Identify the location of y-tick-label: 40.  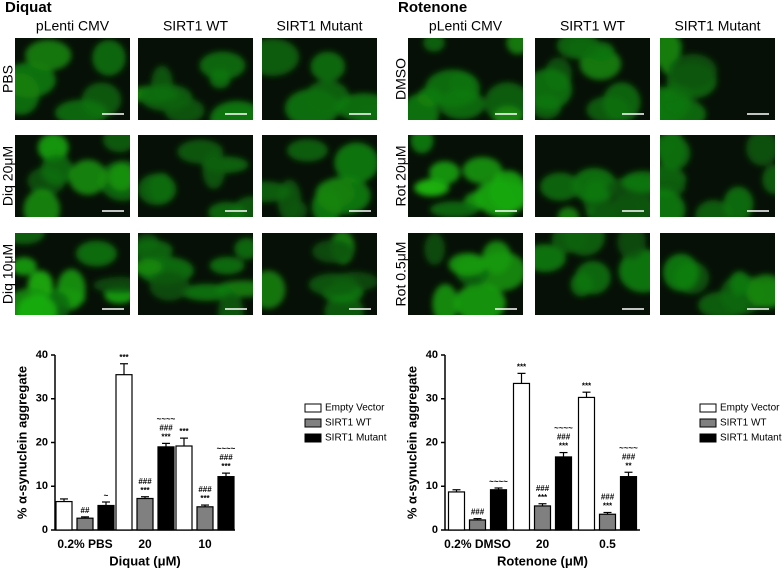
(432, 355).